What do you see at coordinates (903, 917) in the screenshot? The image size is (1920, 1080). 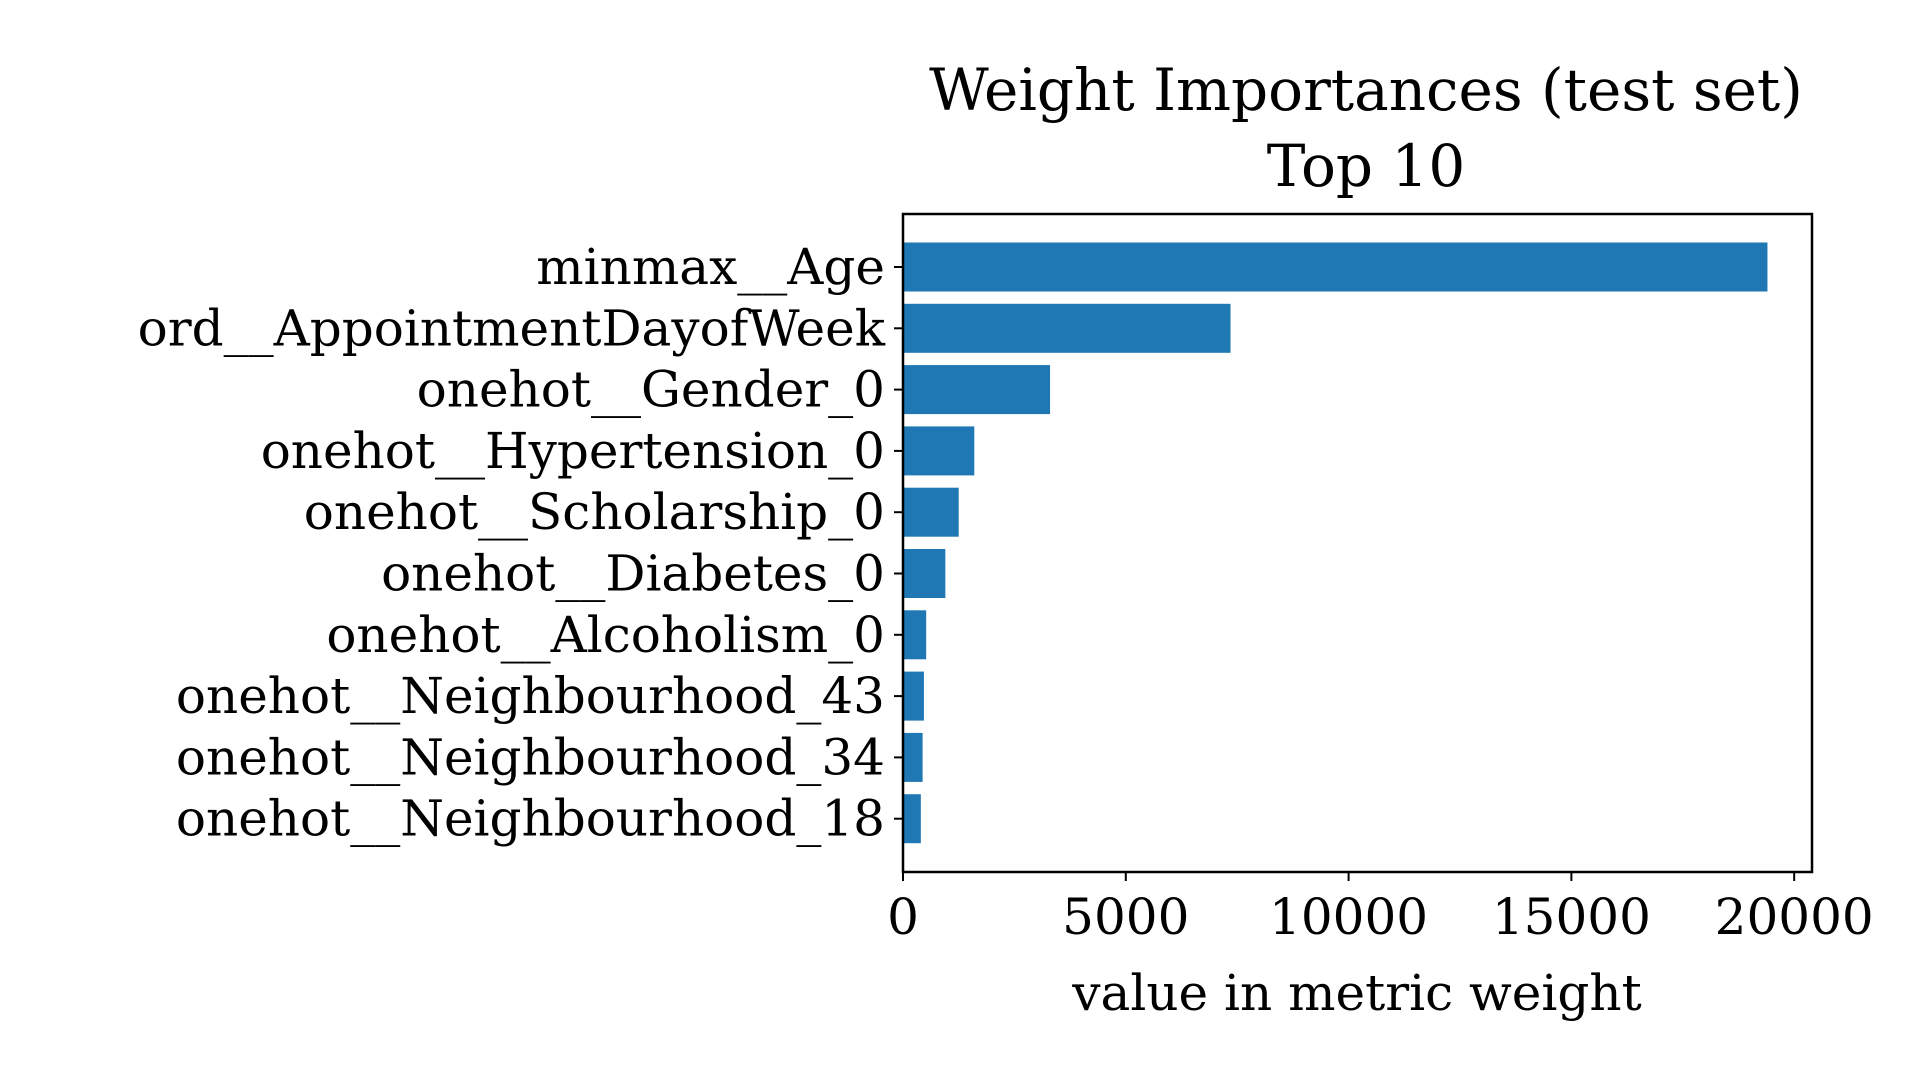 I see `x-tick-label: 0` at bounding box center [903, 917].